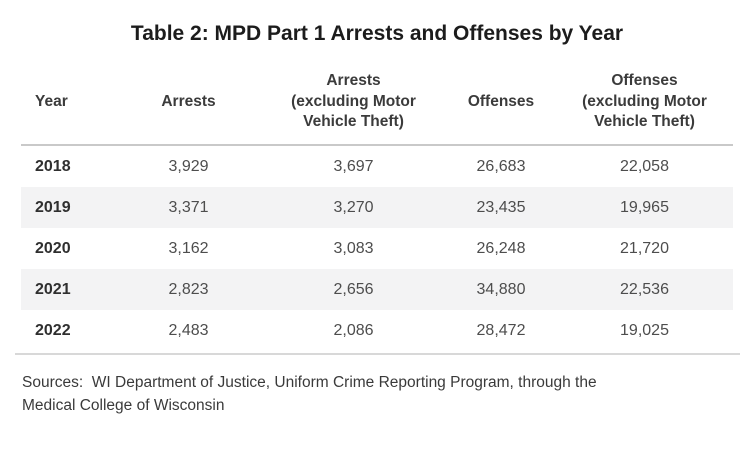  What do you see at coordinates (644, 207) in the screenshot?
I see `cell-offenses-excl-mvt: 19,965` at bounding box center [644, 207].